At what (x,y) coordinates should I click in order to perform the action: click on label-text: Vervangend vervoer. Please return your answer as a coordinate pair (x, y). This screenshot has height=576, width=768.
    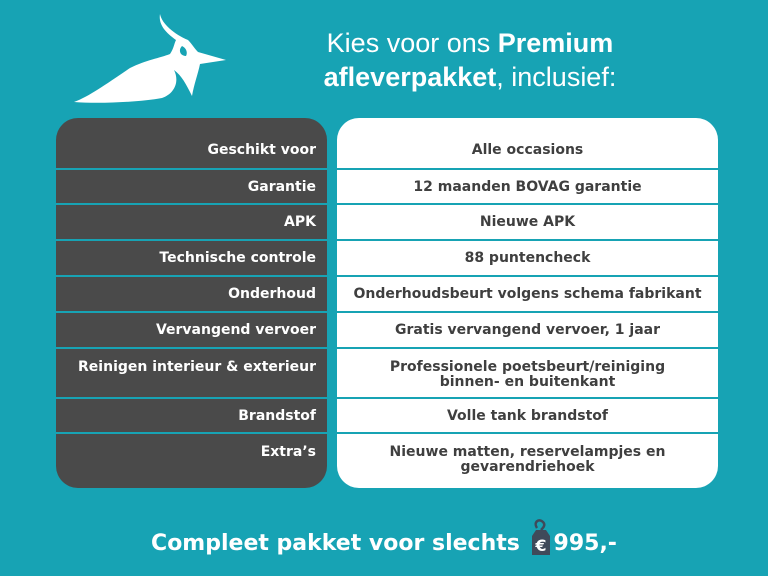
    Looking at the image, I should click on (235, 330).